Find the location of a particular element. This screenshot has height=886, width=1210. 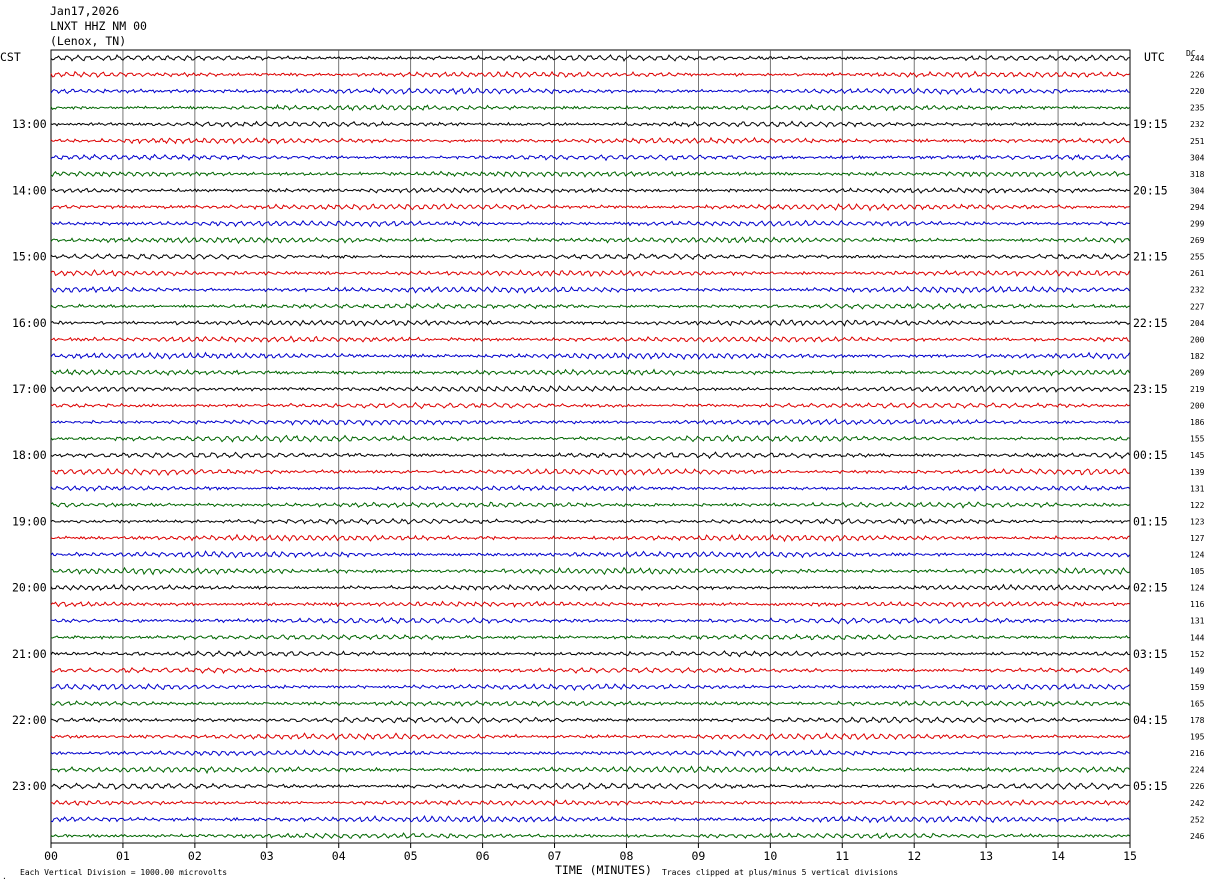

dc-offset-label: 165 is located at coordinates (1197, 703).